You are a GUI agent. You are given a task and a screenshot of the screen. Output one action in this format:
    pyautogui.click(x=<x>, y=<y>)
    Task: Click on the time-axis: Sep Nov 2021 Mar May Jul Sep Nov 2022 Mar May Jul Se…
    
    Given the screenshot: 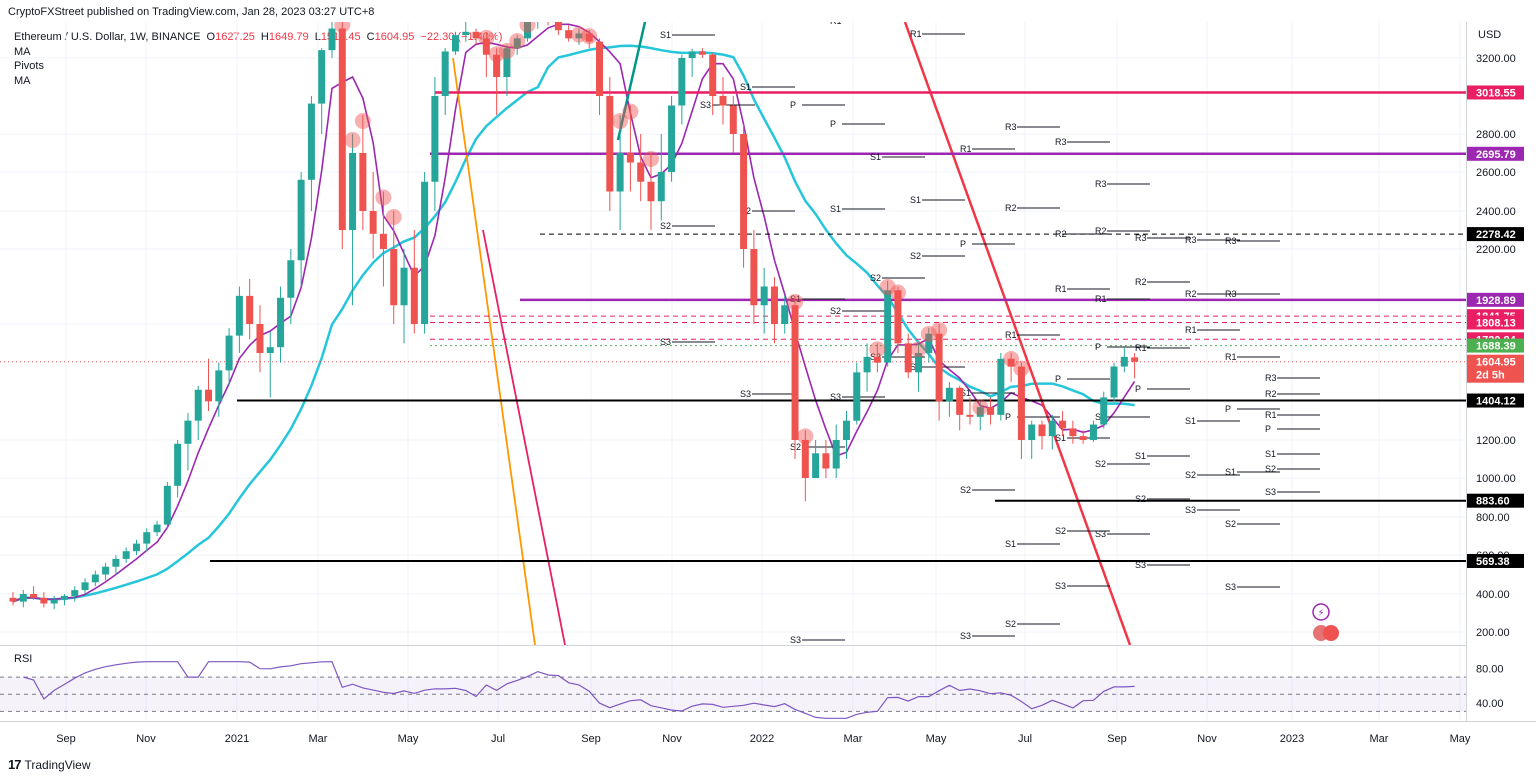 What is the action you would take?
    pyautogui.click(x=763, y=739)
    